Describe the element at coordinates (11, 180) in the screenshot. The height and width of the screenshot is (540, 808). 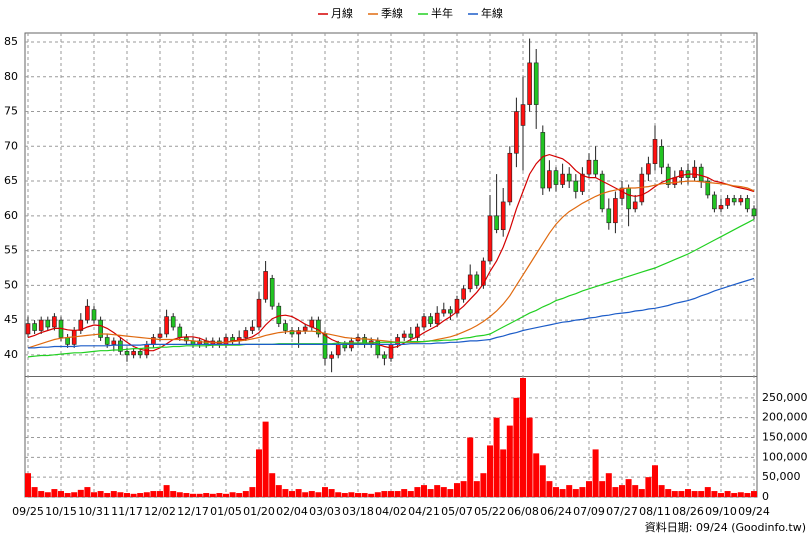
I see `y-tick-label: 65` at that location.